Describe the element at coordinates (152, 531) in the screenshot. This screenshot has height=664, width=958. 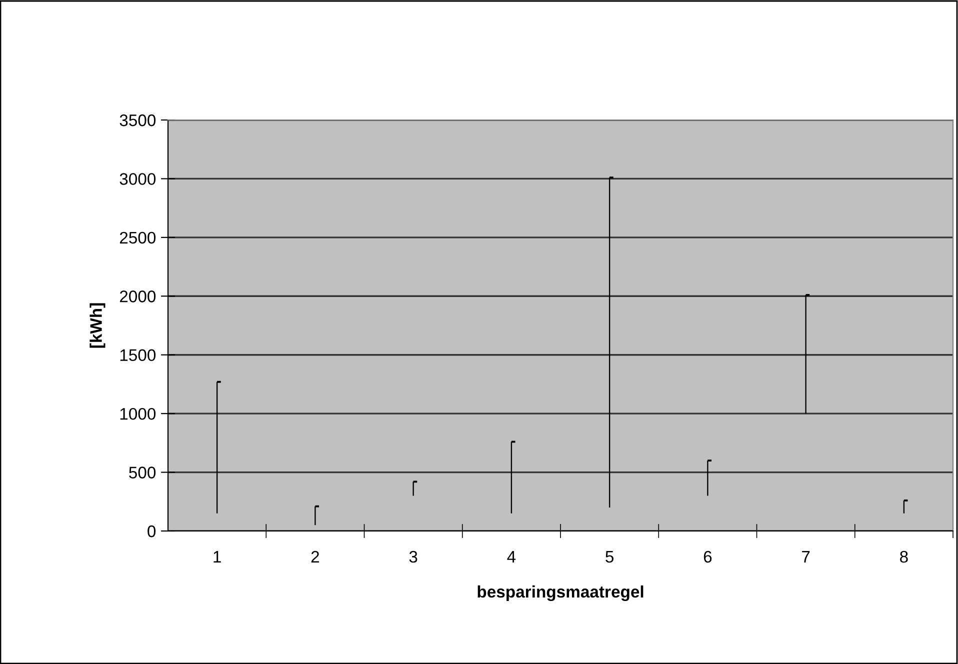
I see `y-tick-label: 0` at that location.